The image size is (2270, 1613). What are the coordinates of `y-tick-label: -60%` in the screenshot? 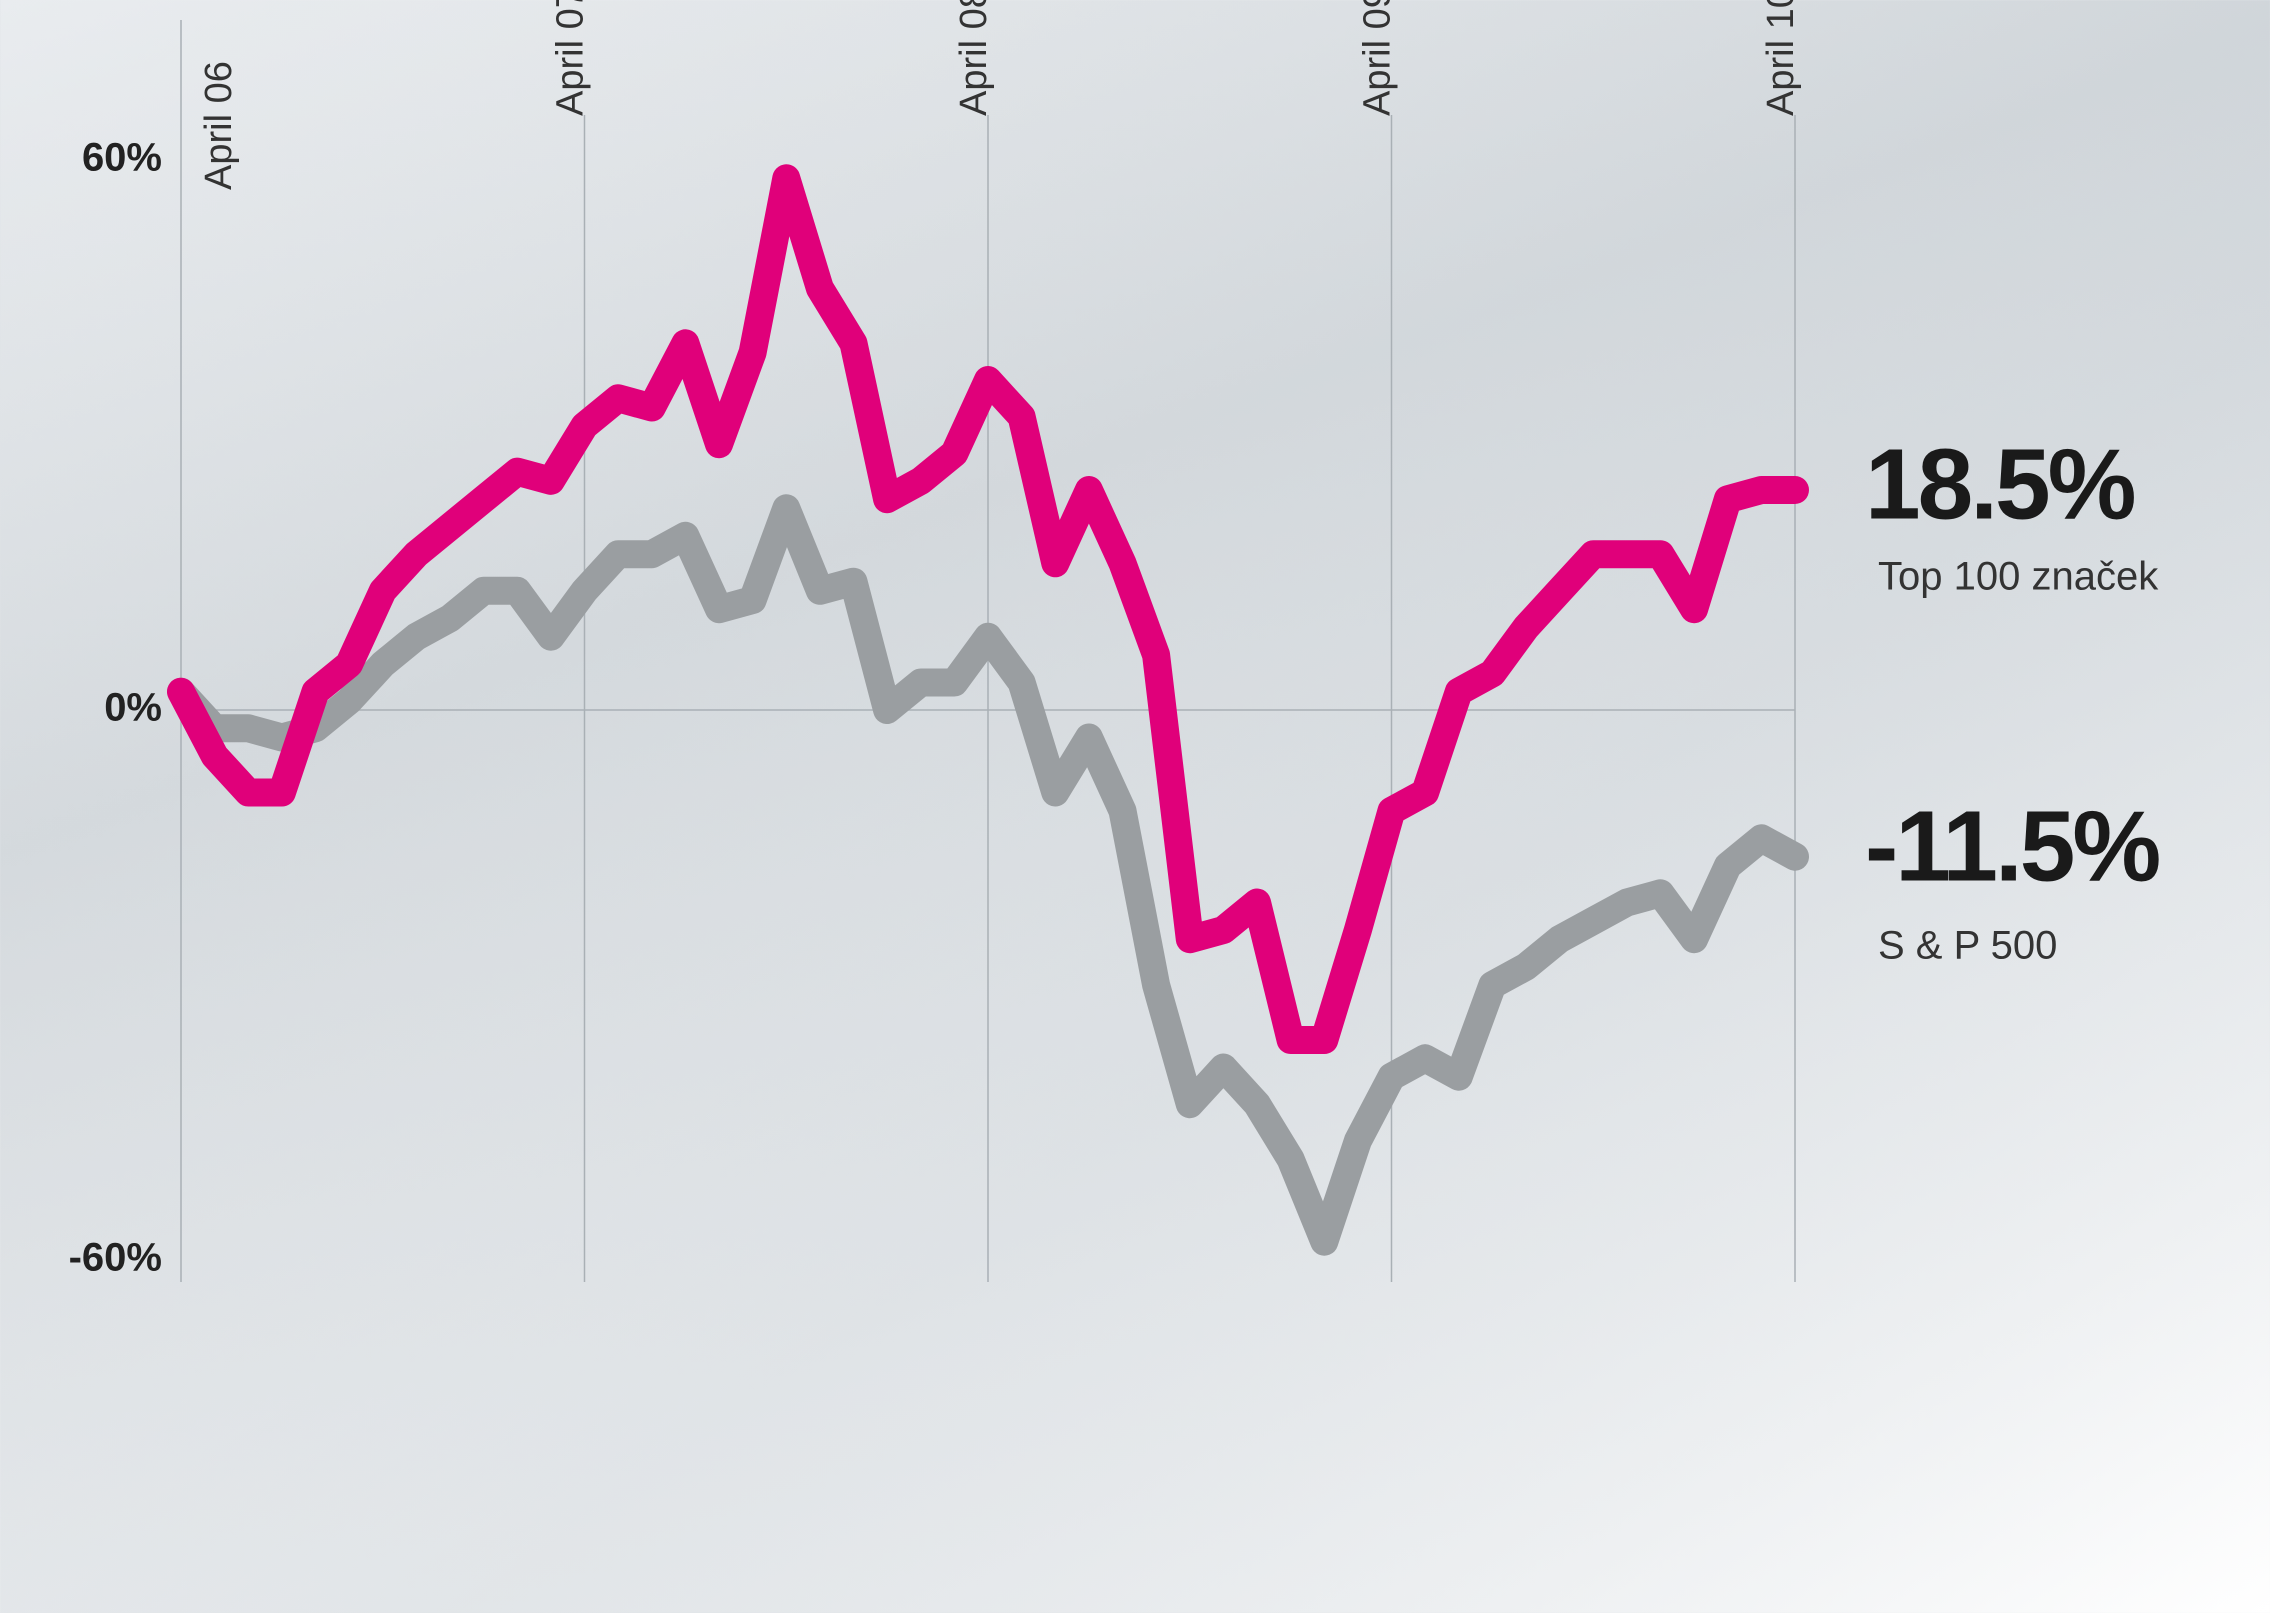 It's located at (115, 1258).